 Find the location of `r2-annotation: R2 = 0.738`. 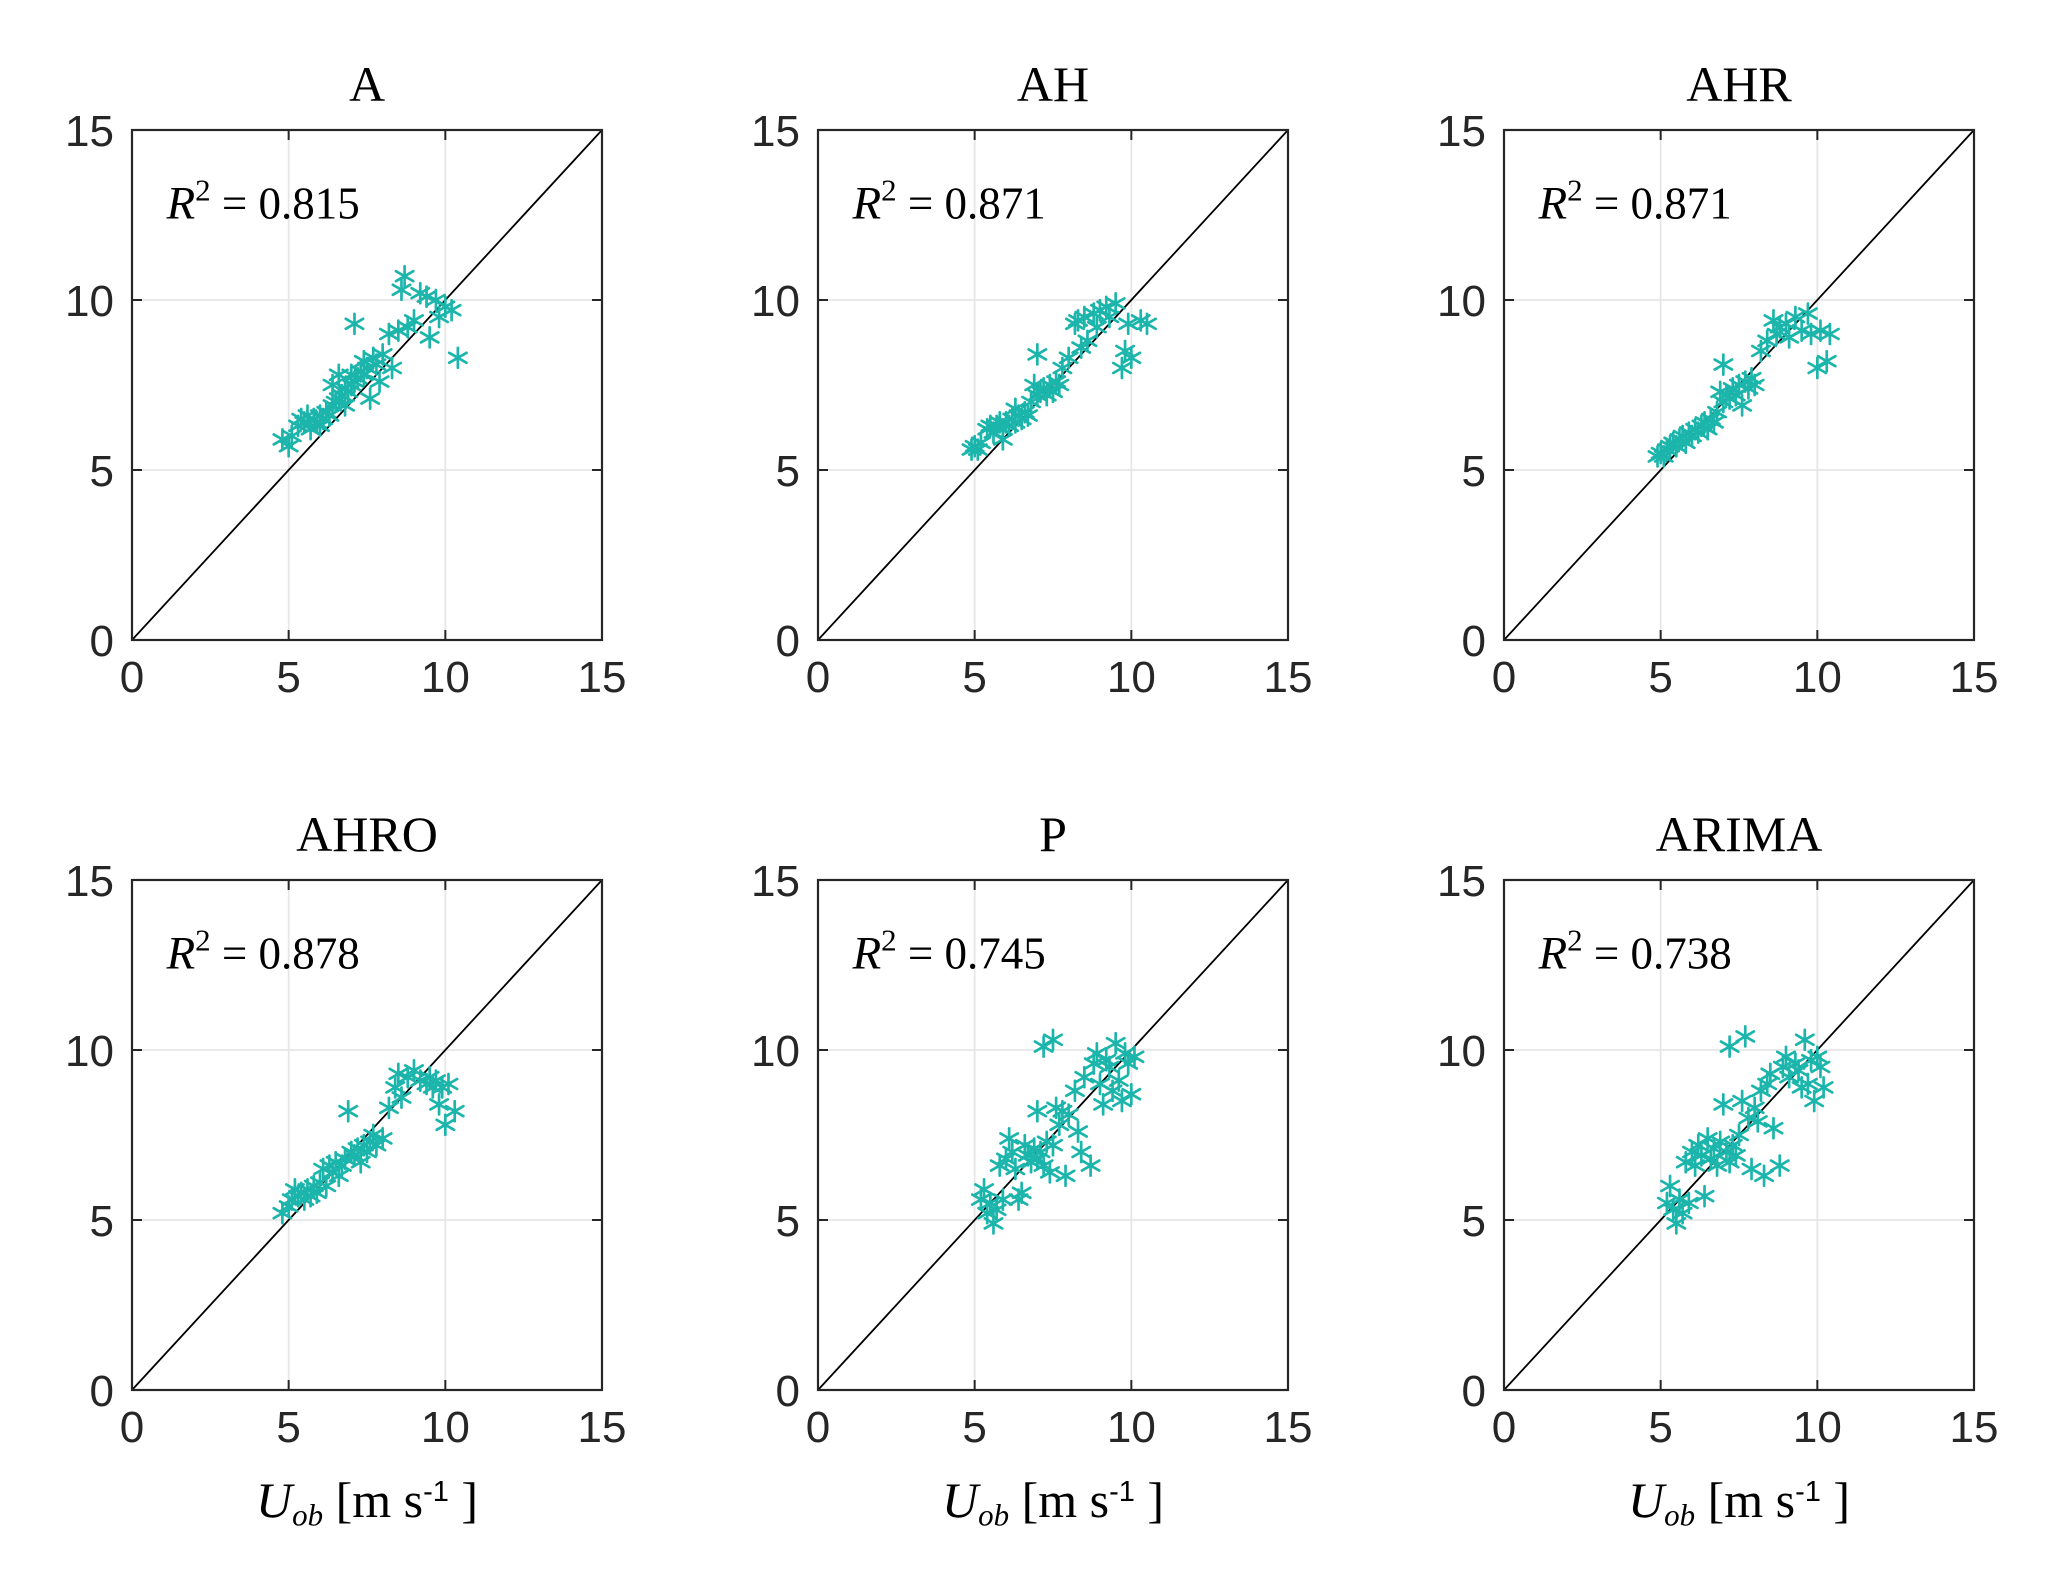

r2-annotation: R2 = 0.738 is located at coordinates (1634, 950).